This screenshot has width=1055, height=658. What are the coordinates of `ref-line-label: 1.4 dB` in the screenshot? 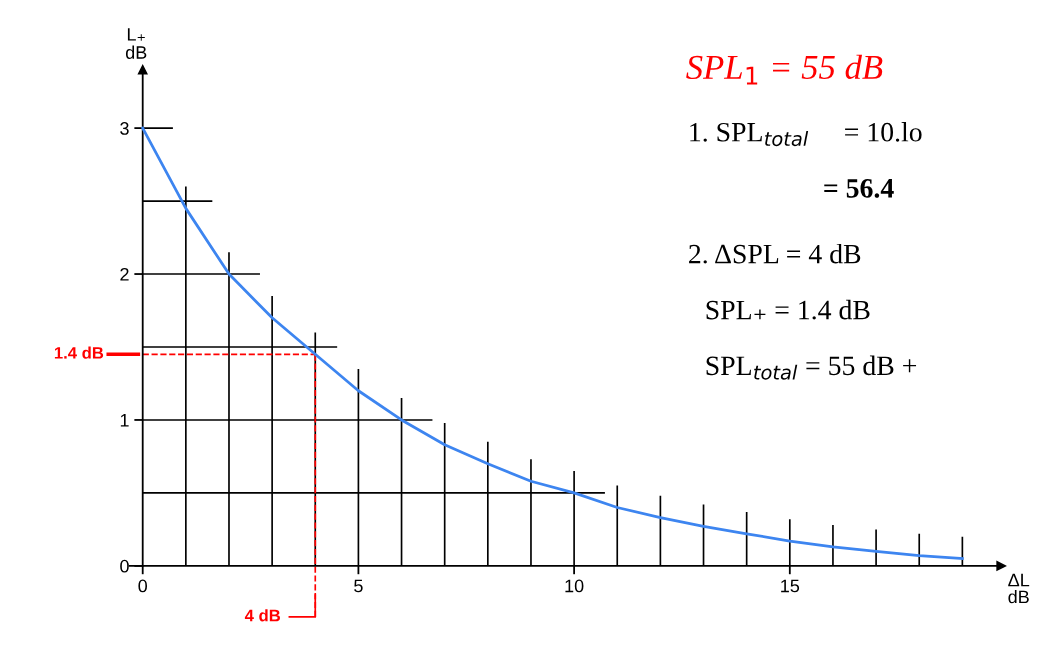 It's located at (79, 352).